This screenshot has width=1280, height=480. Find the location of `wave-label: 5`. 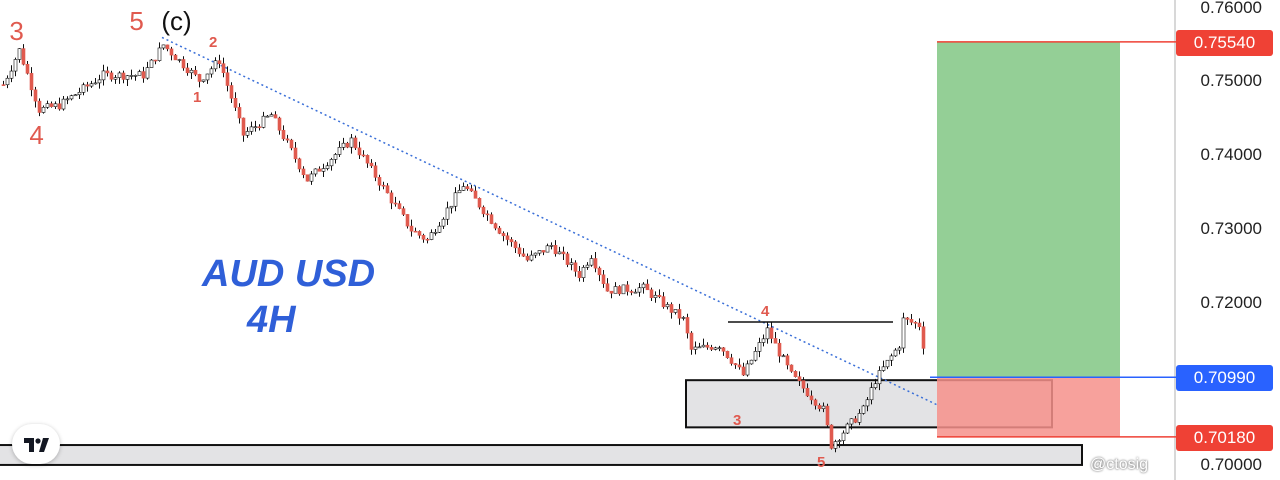

wave-label: 5 is located at coordinates (136, 21).